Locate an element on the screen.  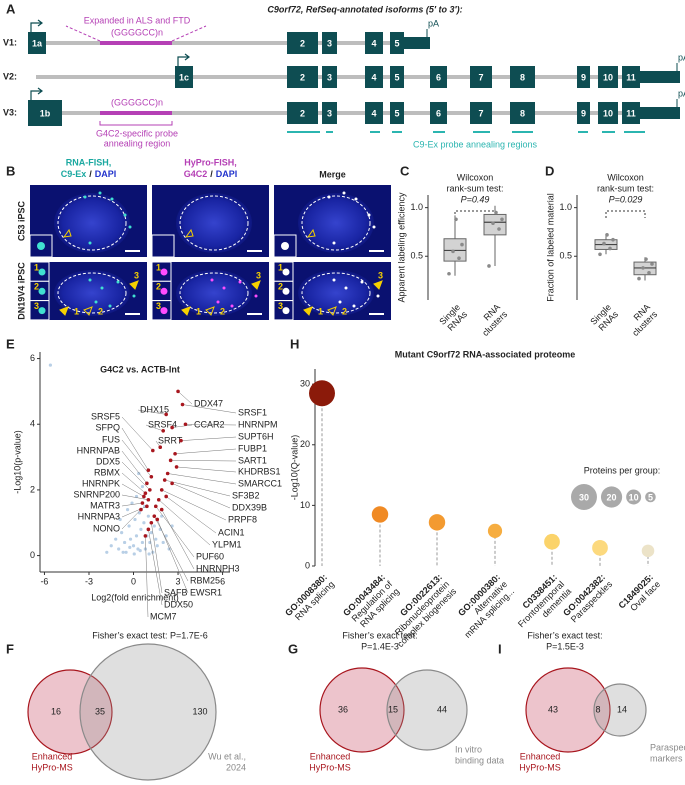
exon-label: 5 is located at coordinates (396, 113).